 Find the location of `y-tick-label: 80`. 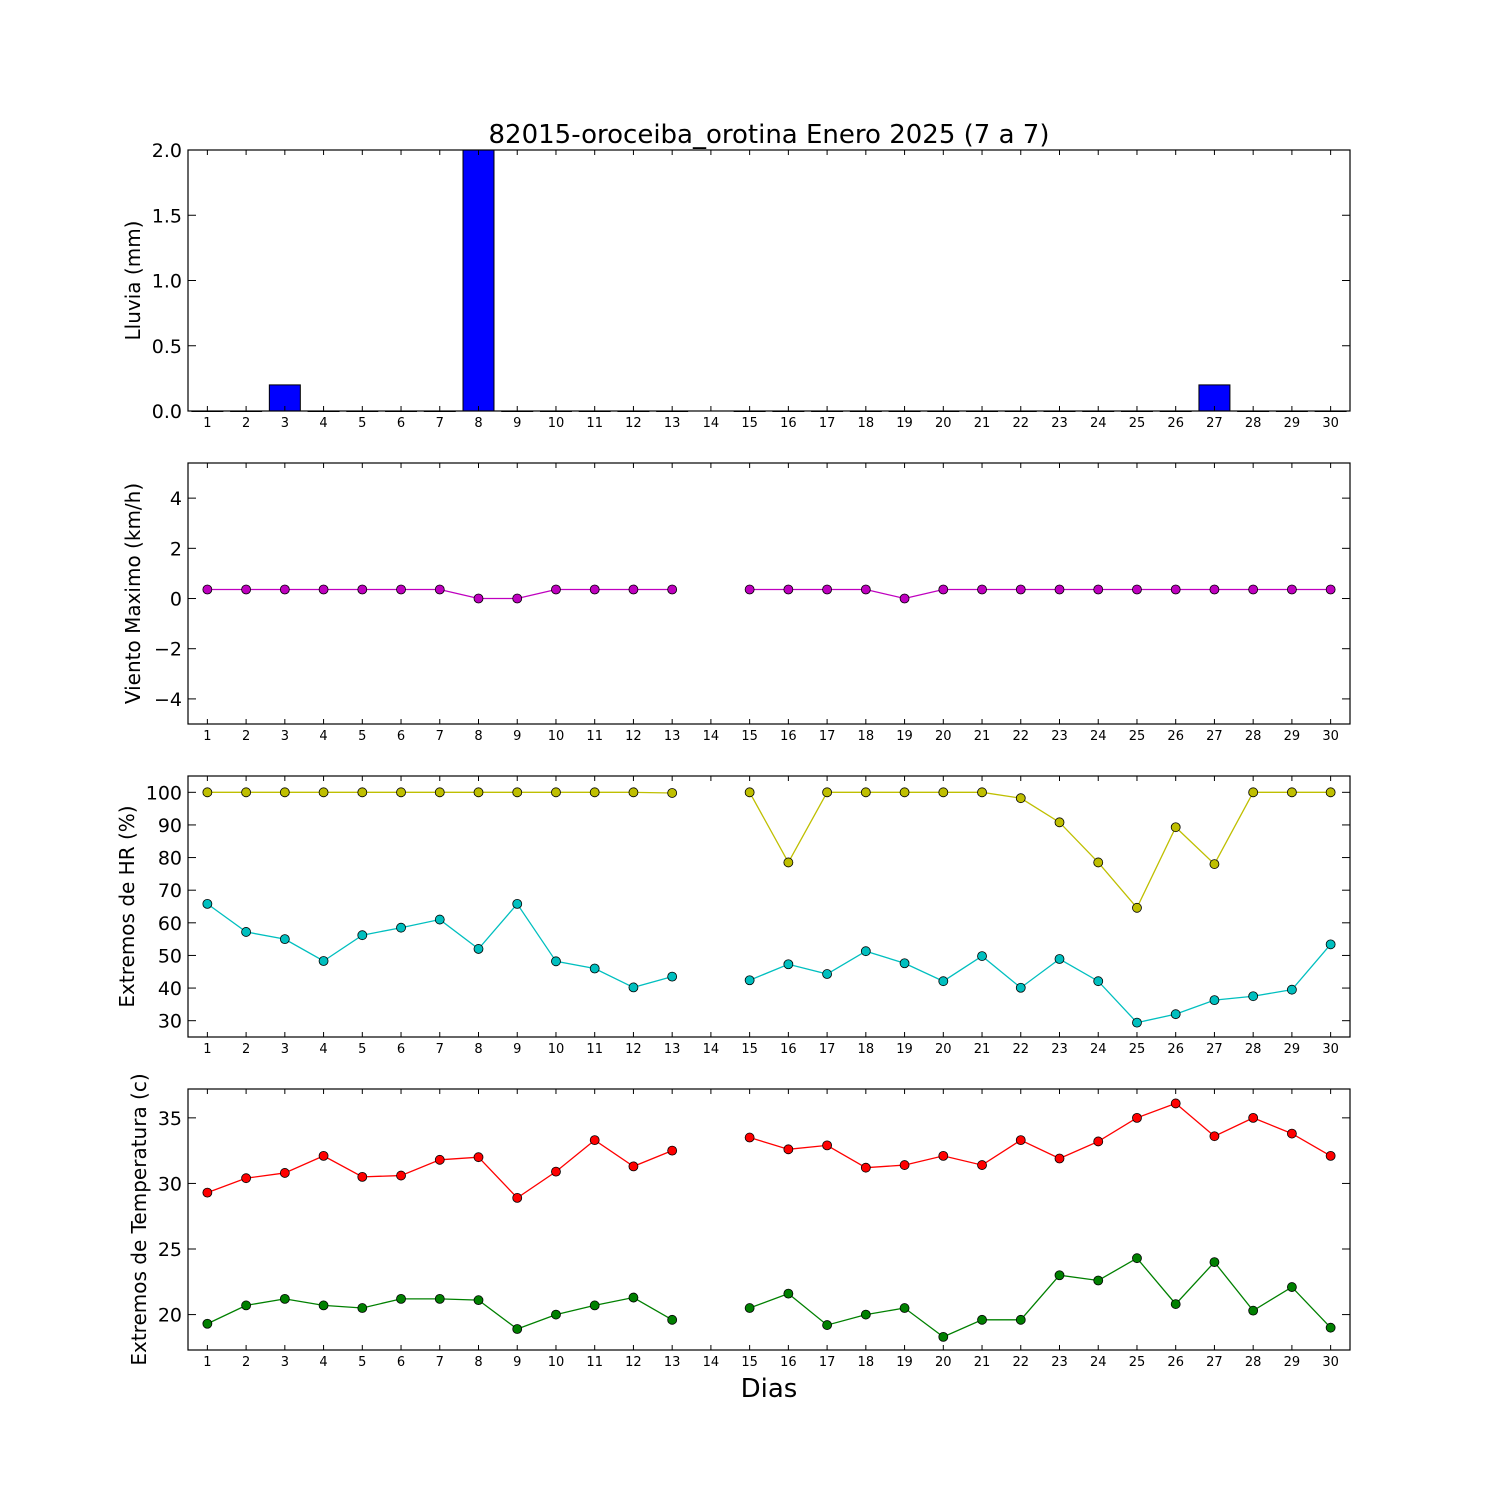

y-tick-label: 80 is located at coordinates (170, 859).